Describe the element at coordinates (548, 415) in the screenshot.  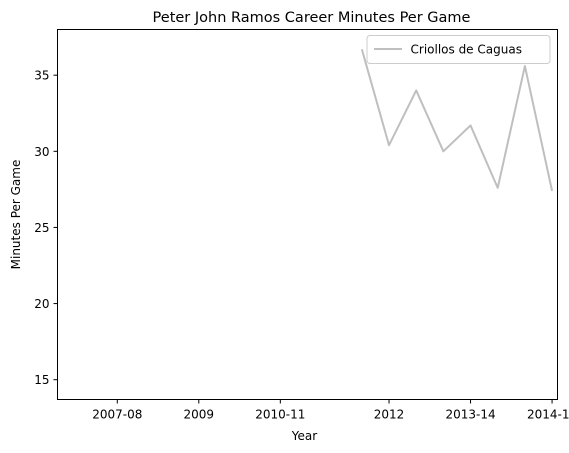
I see `x-tick-label: 2014-15` at that location.